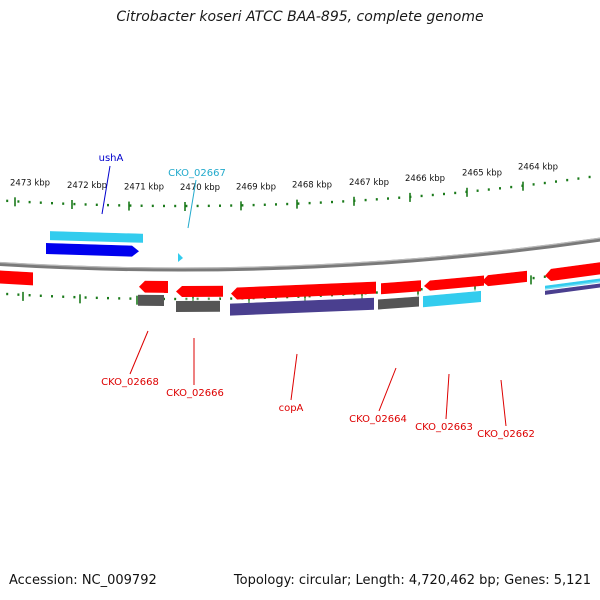 The image size is (600, 600). What do you see at coordinates (378, 419) in the screenshot?
I see `label-text-cko_02664: CKO_02664` at bounding box center [378, 419].